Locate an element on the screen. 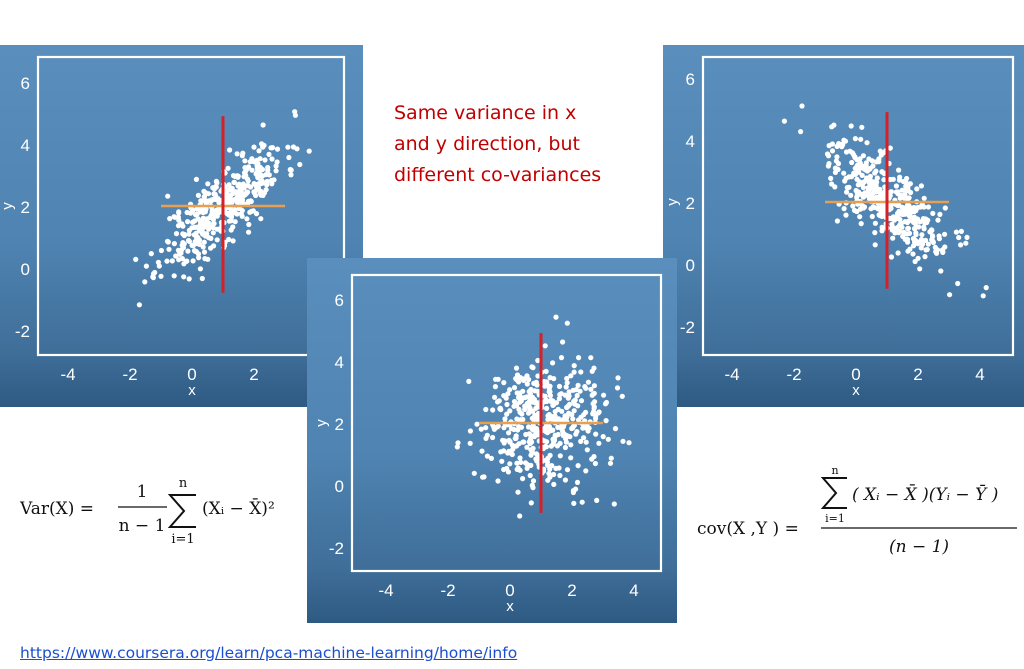 This screenshot has width=1024, height=669. y-tick-label: 4 is located at coordinates (25, 145).